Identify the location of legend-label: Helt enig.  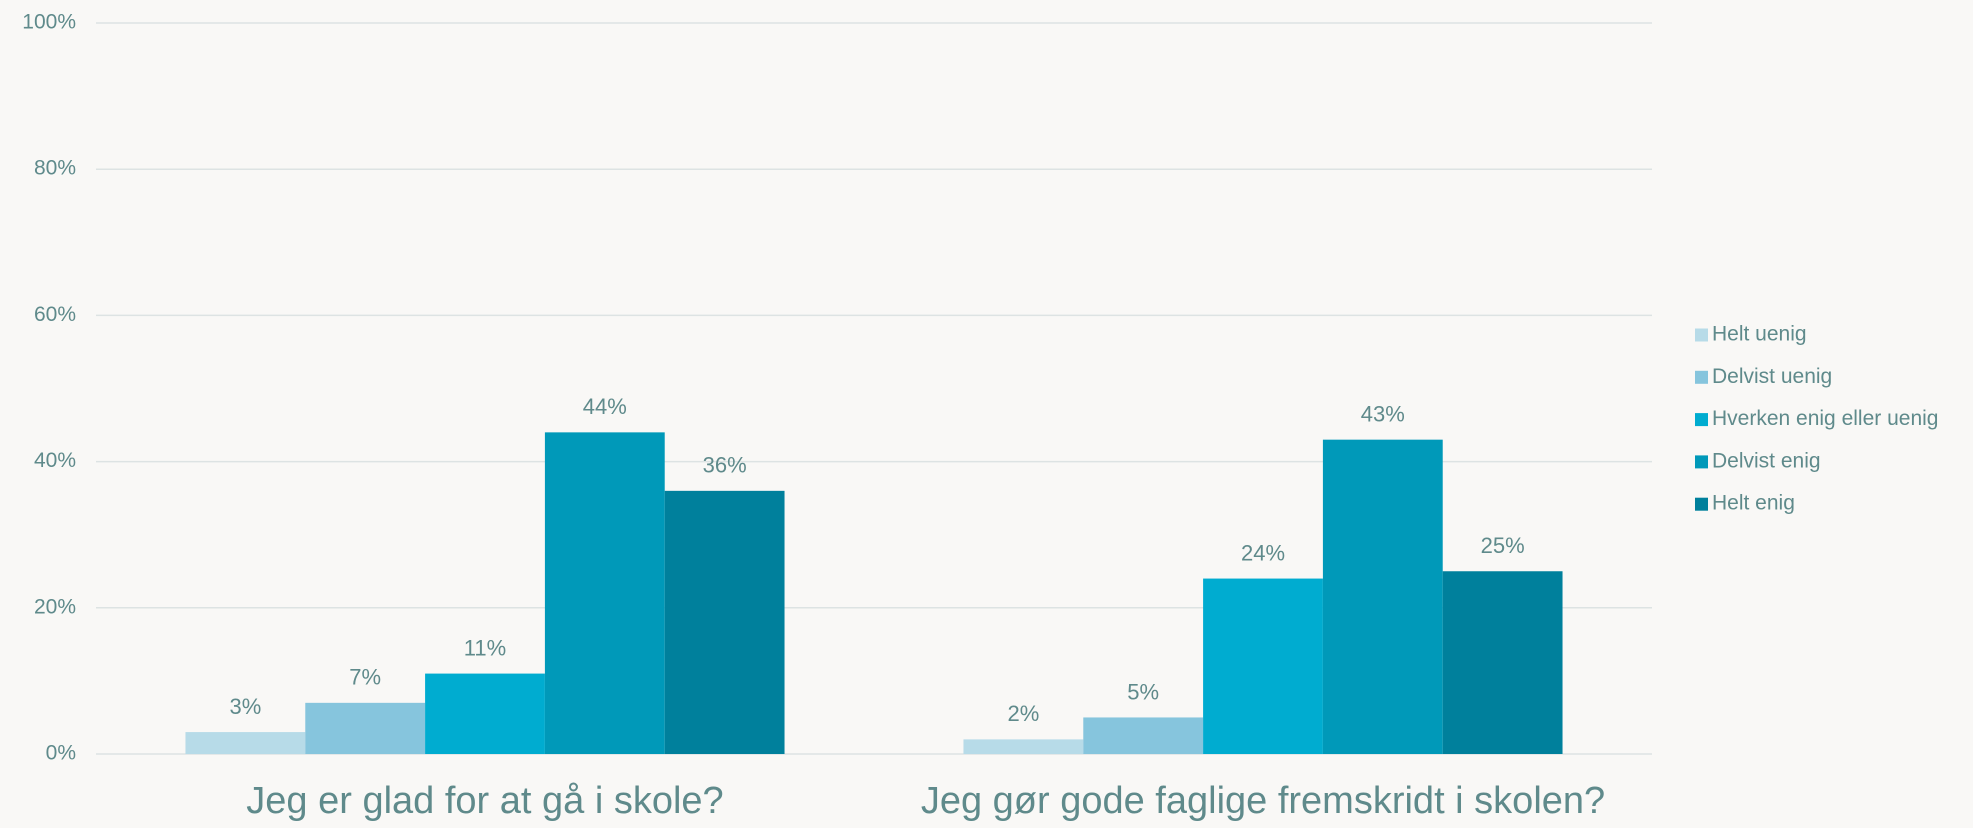
(1753, 503).